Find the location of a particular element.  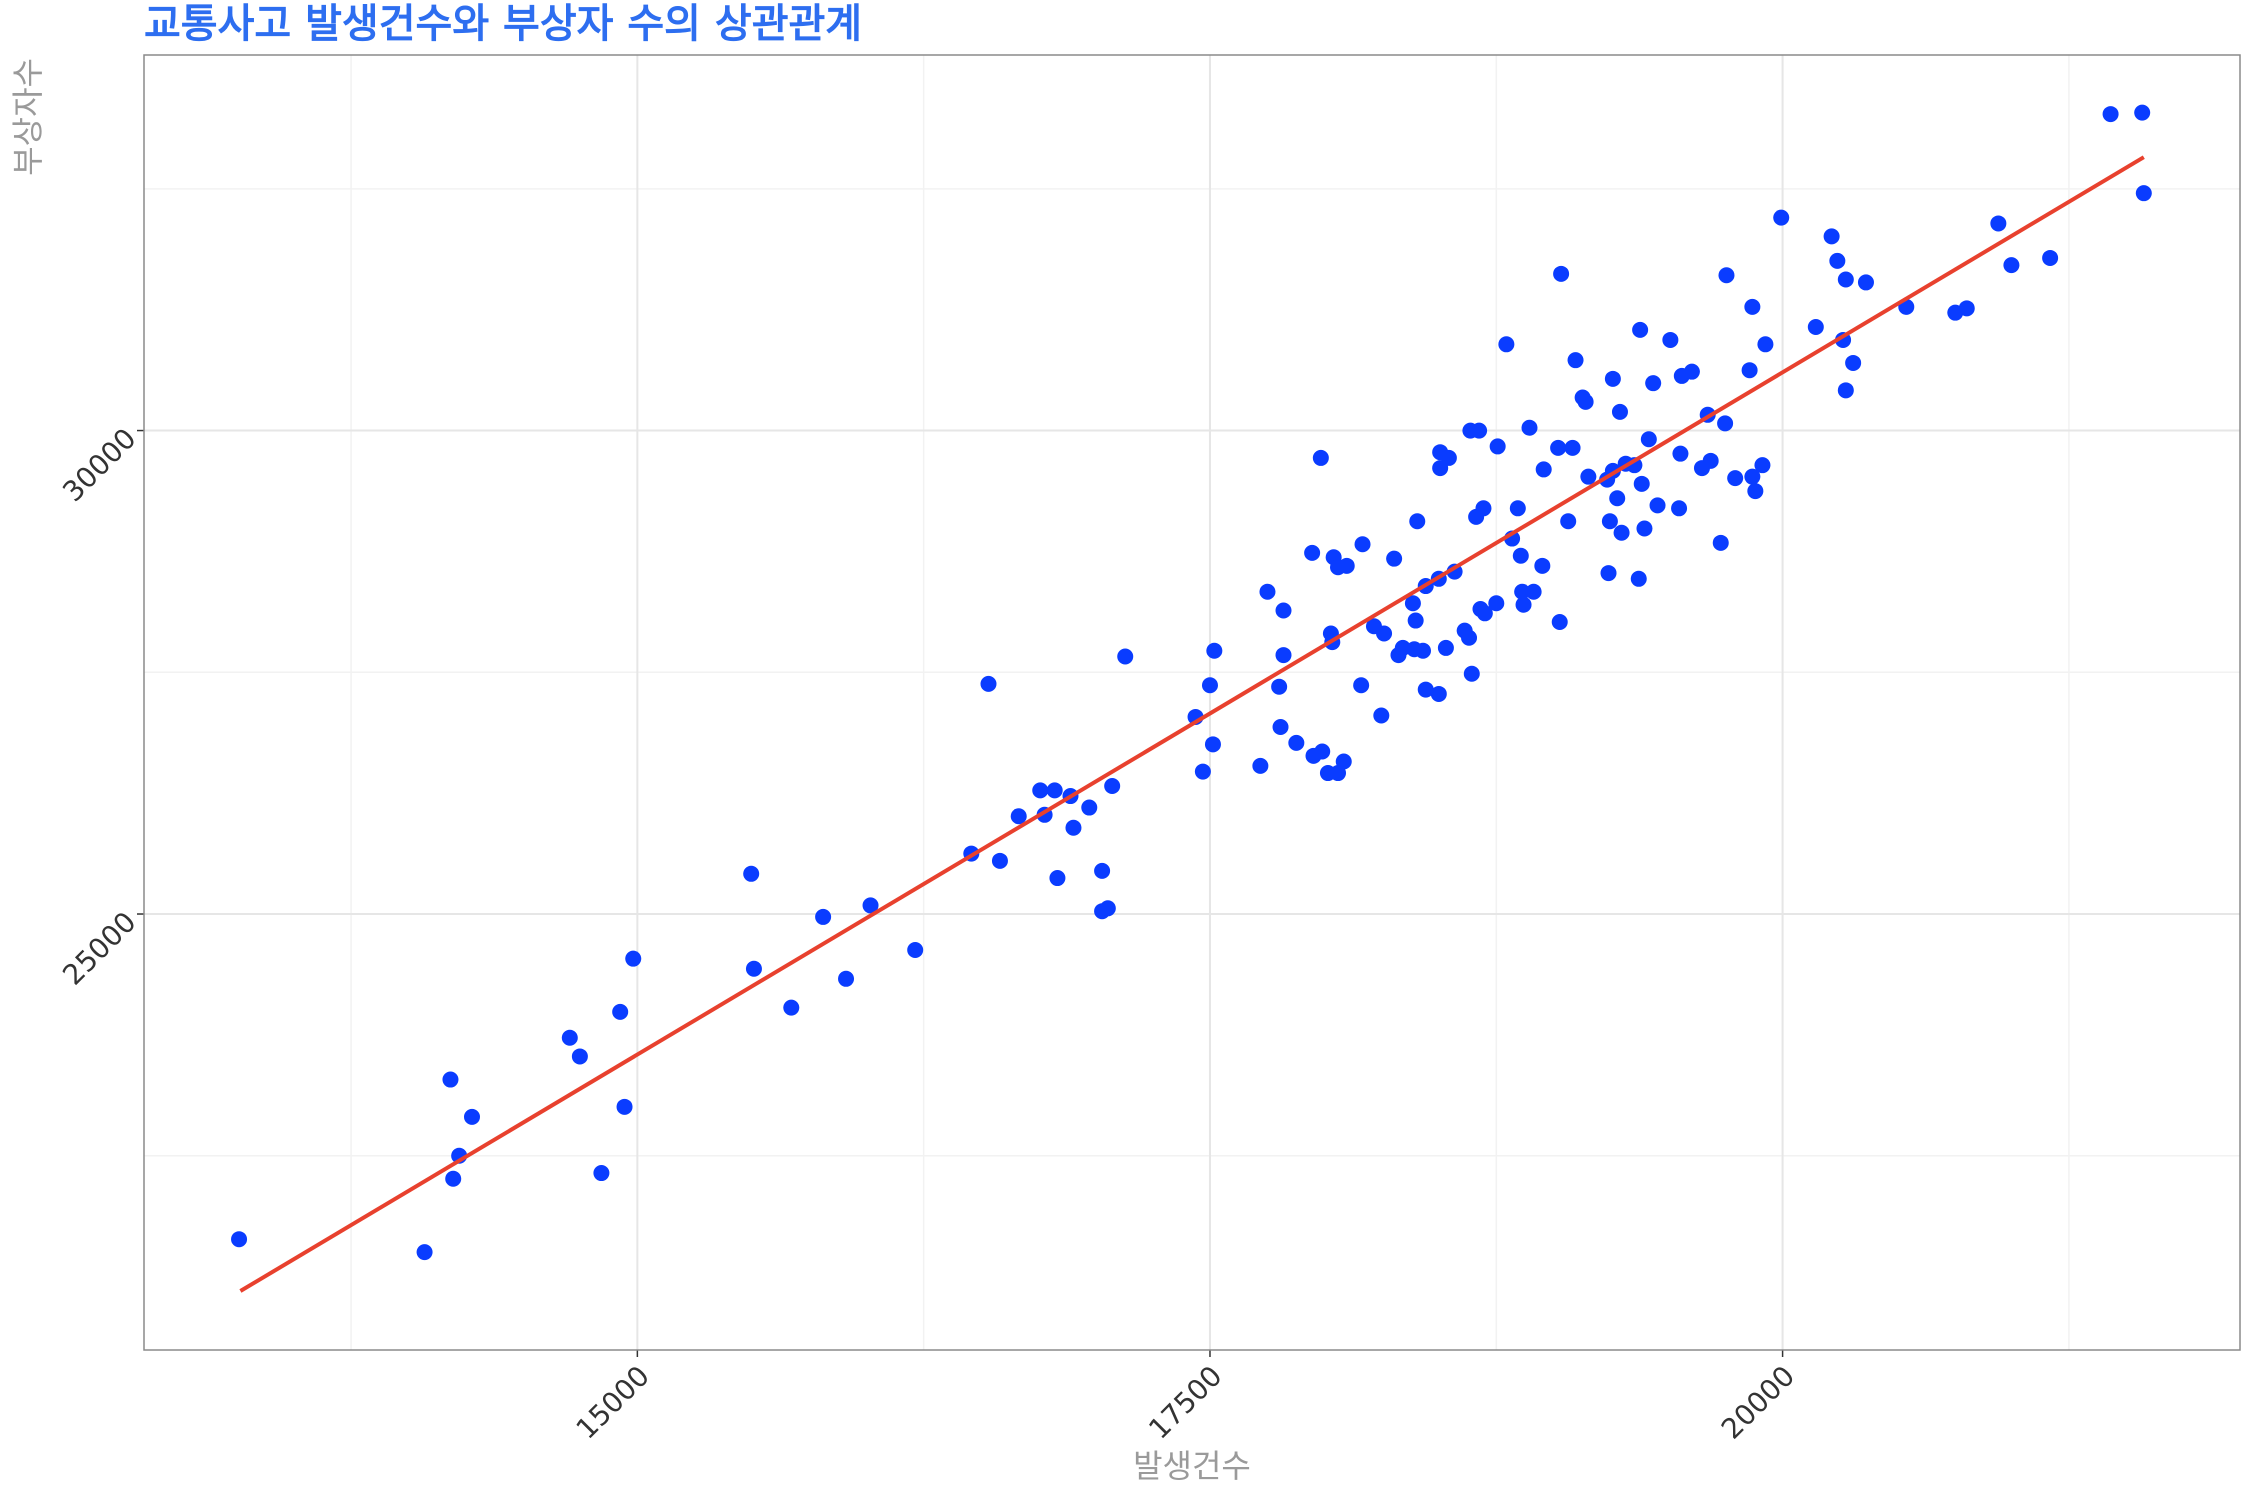

x-axis-label: 발생건수 is located at coordinates (1192, 1466).